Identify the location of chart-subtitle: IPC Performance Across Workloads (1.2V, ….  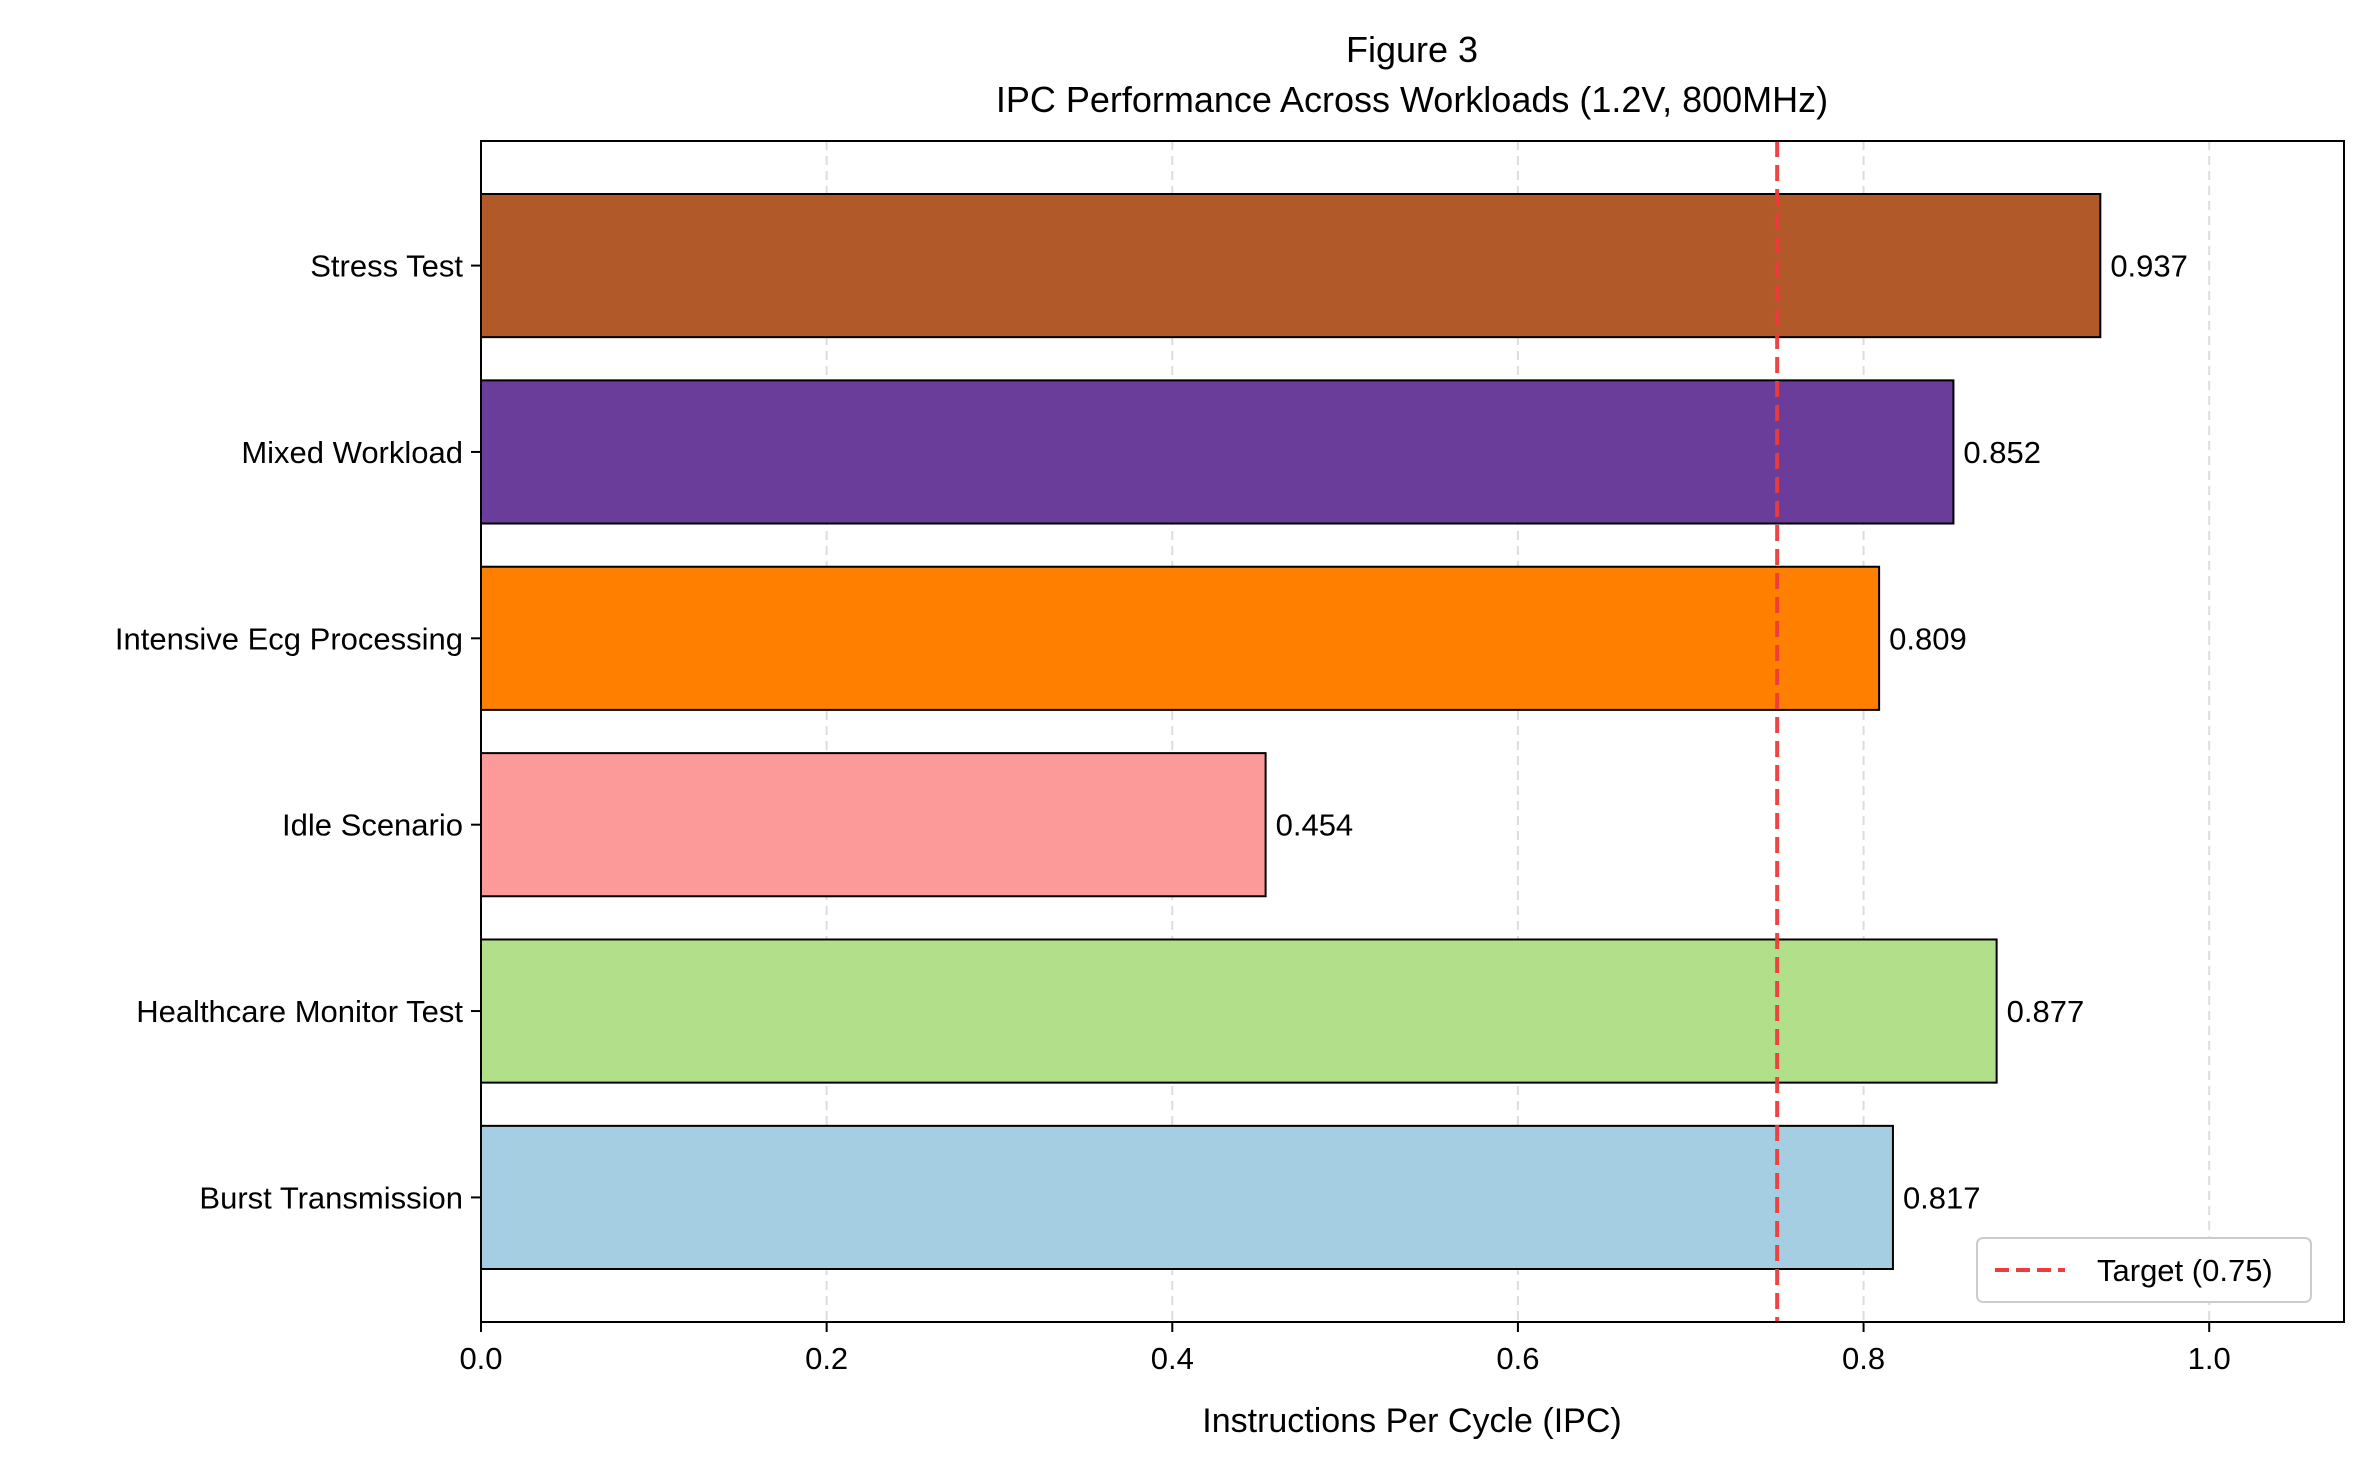
(1412, 99).